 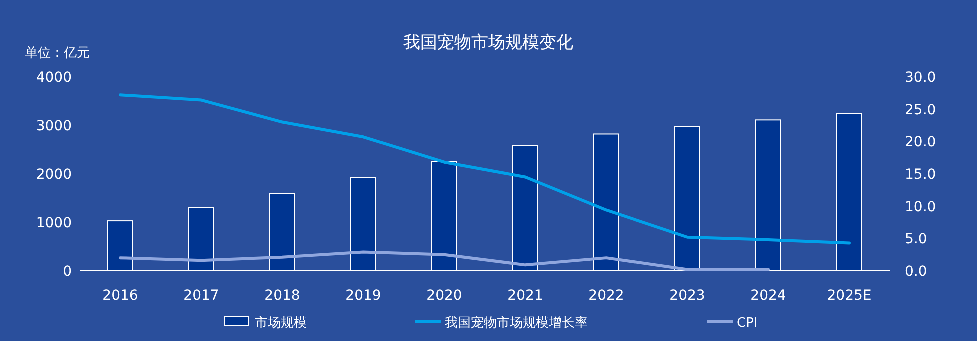 What do you see at coordinates (57, 53) in the screenshot?
I see `y-axis-title: 单位：亿元` at bounding box center [57, 53].